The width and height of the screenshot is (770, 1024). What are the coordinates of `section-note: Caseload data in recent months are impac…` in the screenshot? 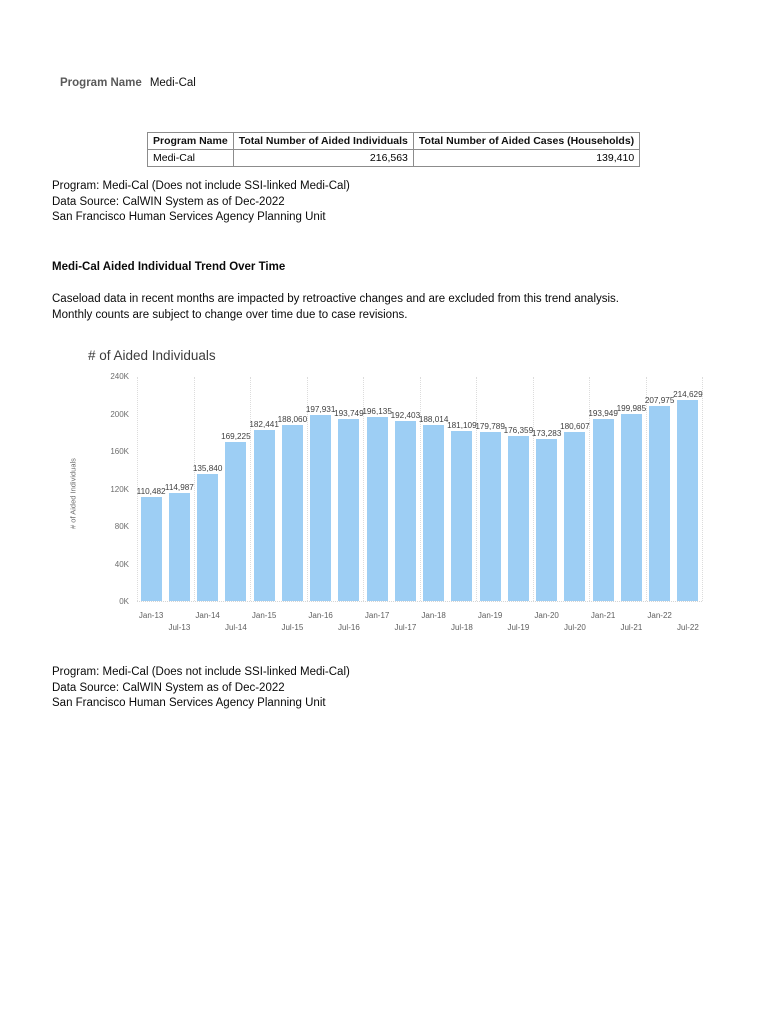 It's located at (402, 307).